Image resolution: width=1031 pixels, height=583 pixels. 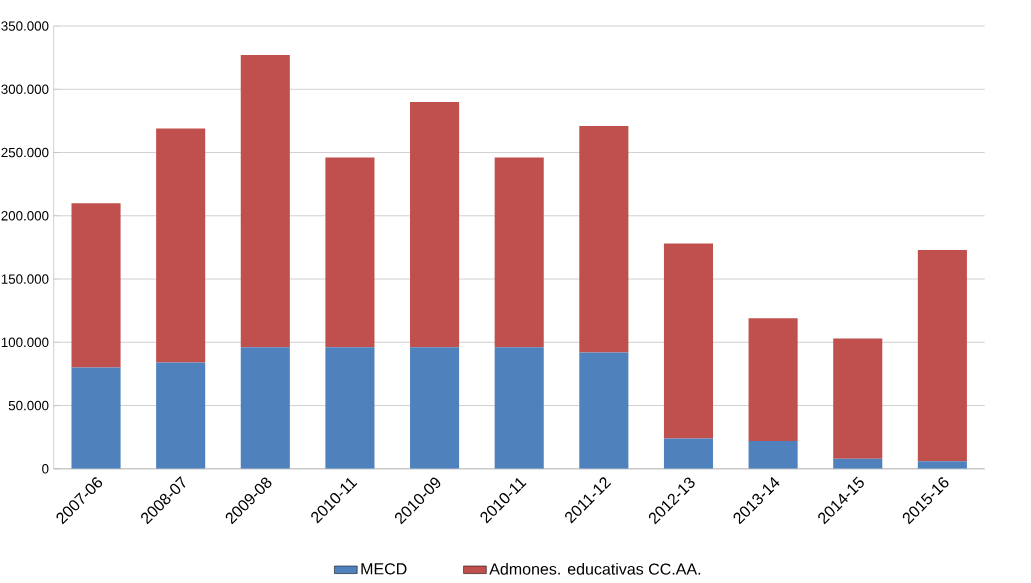 What do you see at coordinates (25, 89) in the screenshot?
I see `y-tick-label: 300.000` at bounding box center [25, 89].